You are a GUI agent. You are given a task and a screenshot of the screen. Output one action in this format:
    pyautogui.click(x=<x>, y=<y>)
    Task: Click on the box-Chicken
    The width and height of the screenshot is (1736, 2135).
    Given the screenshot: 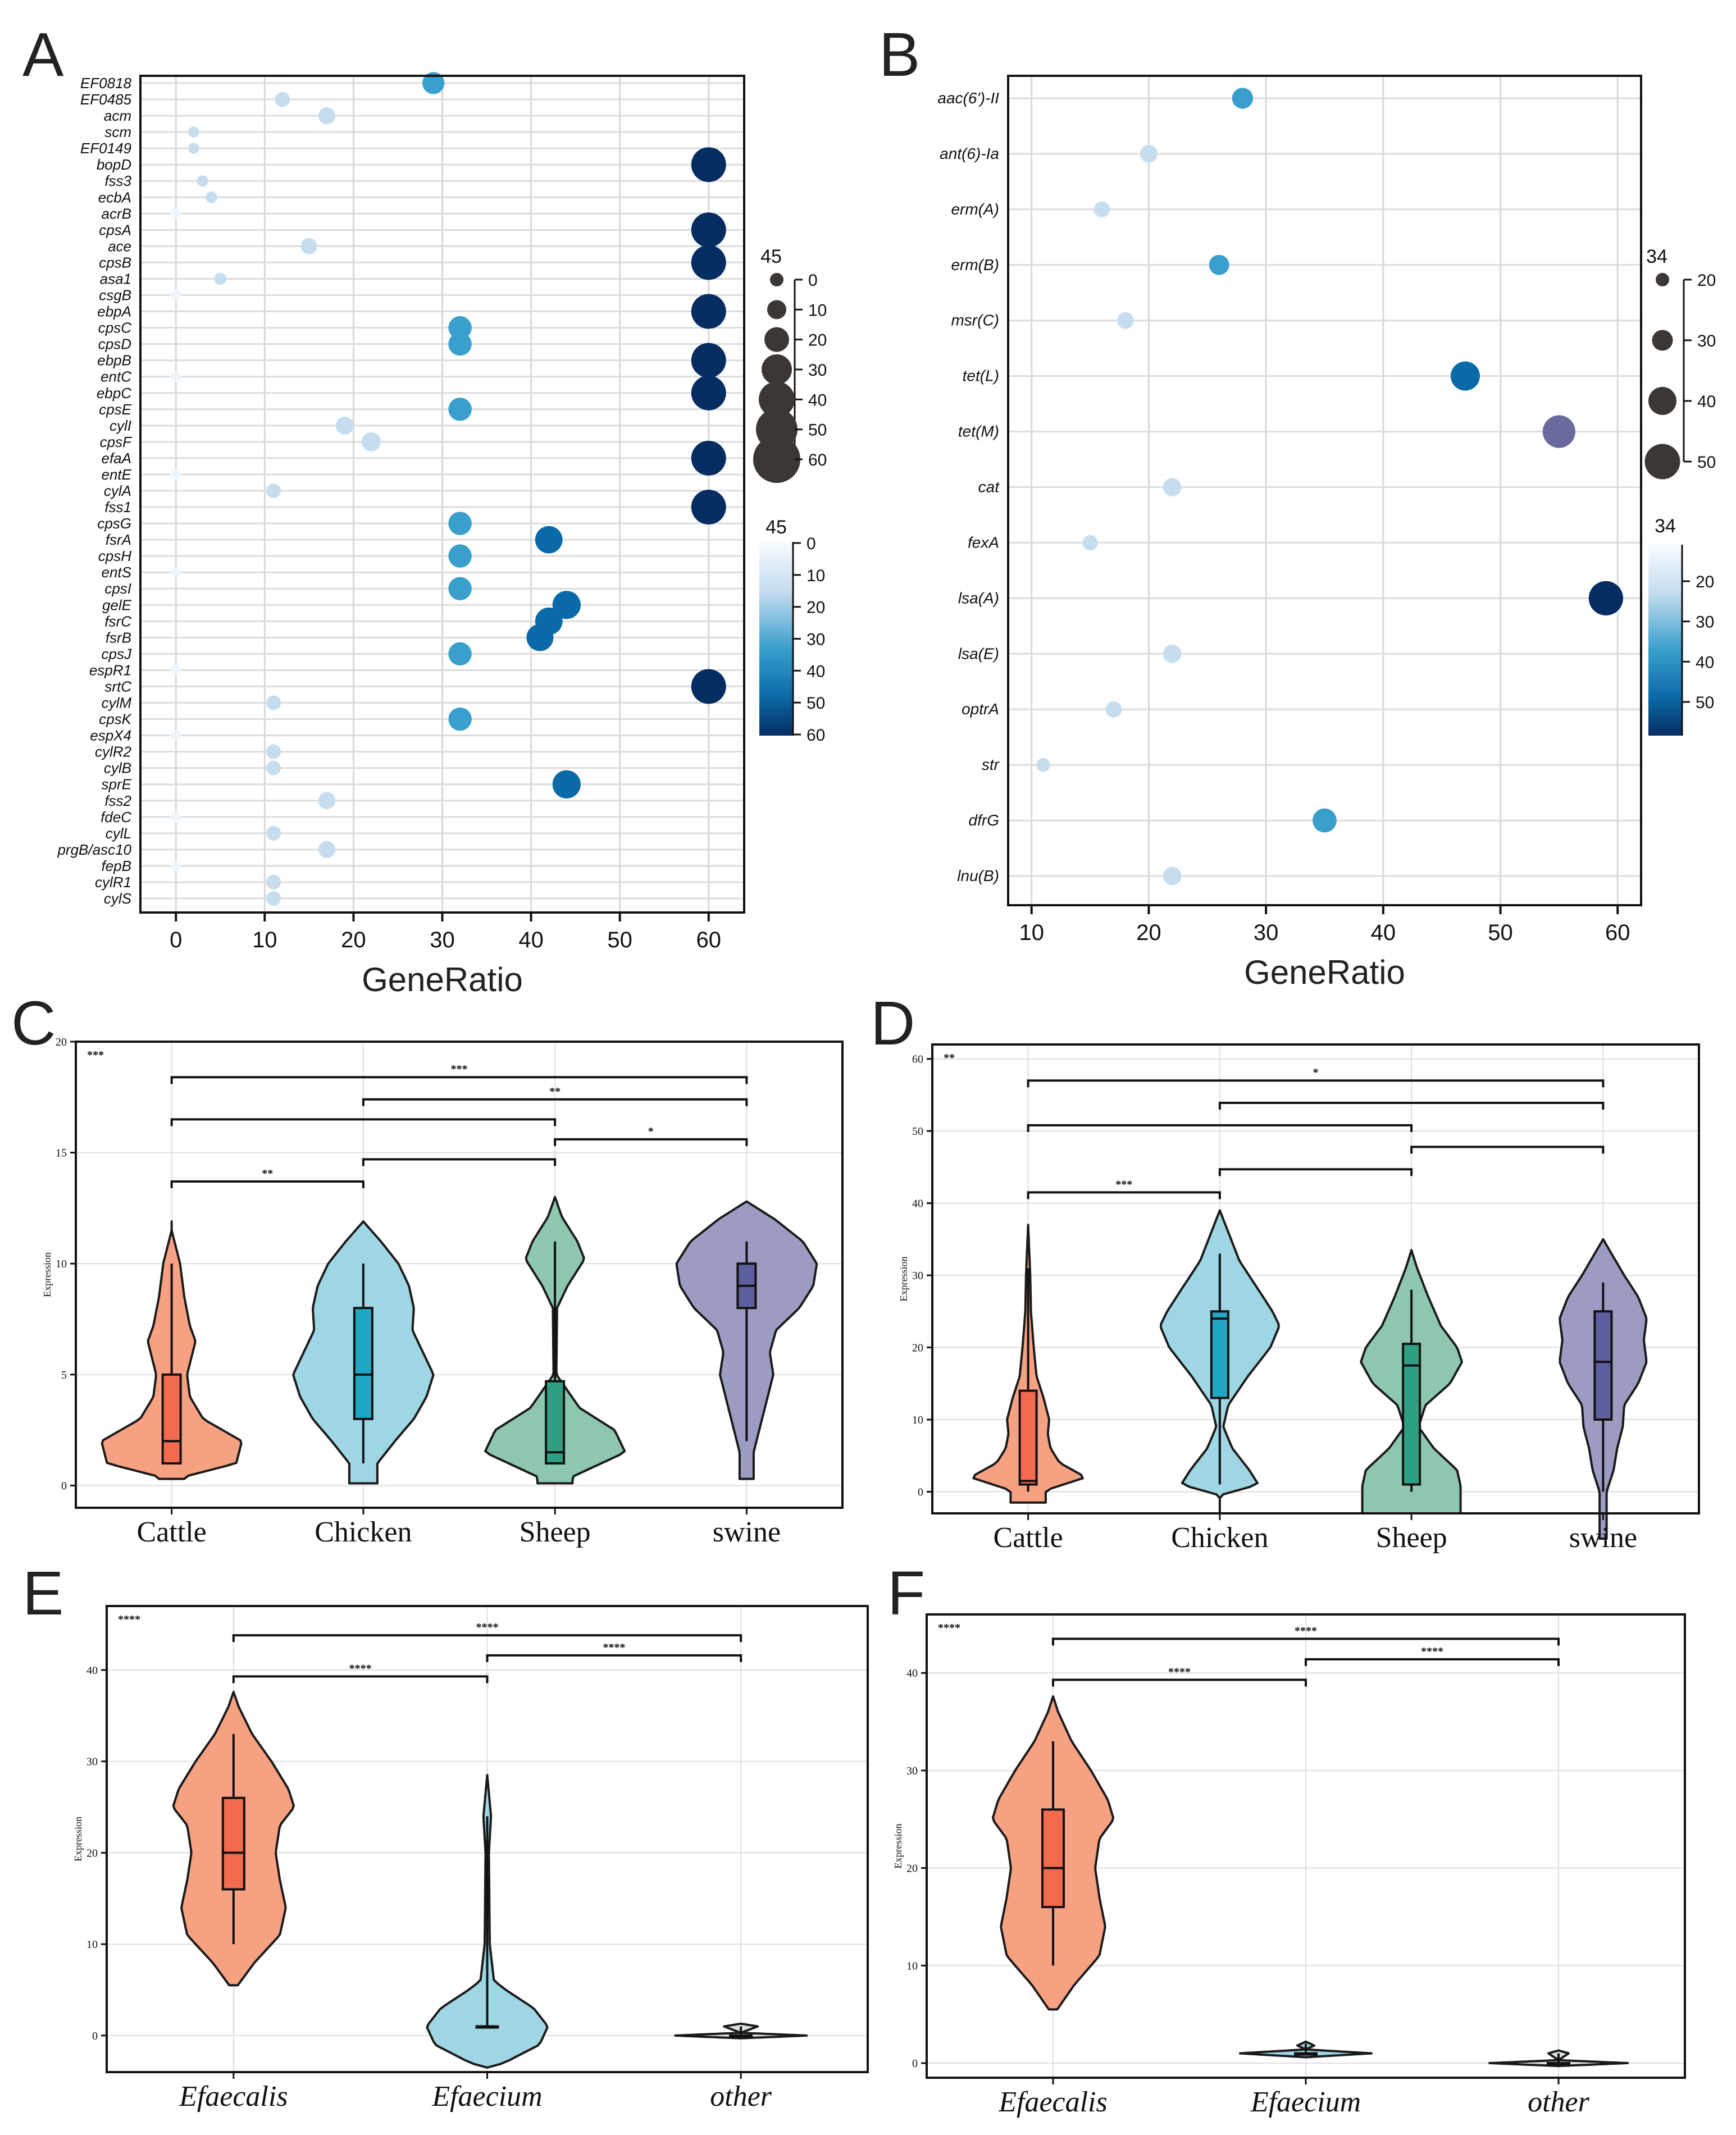 What is the action you would take?
    pyautogui.click(x=363, y=1363)
    